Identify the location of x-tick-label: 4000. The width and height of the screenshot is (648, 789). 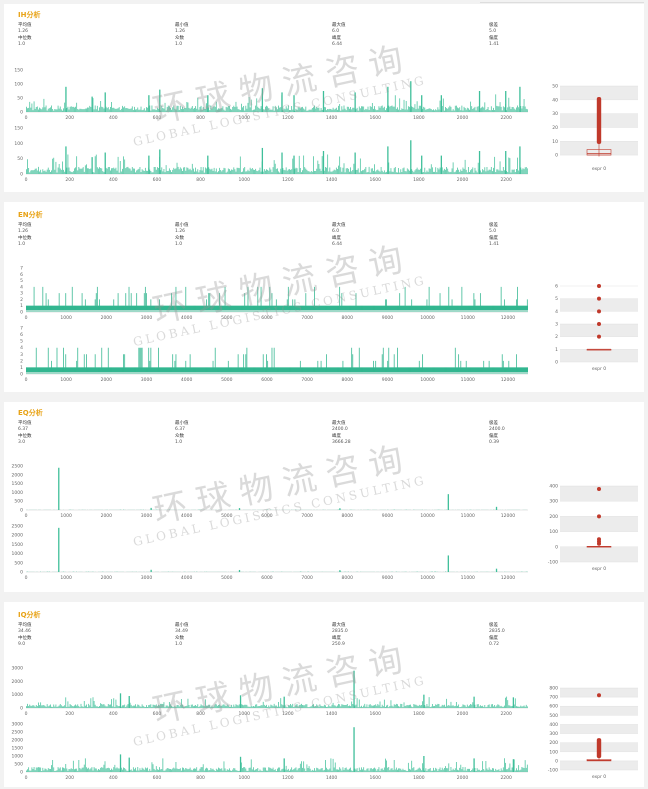
(187, 318).